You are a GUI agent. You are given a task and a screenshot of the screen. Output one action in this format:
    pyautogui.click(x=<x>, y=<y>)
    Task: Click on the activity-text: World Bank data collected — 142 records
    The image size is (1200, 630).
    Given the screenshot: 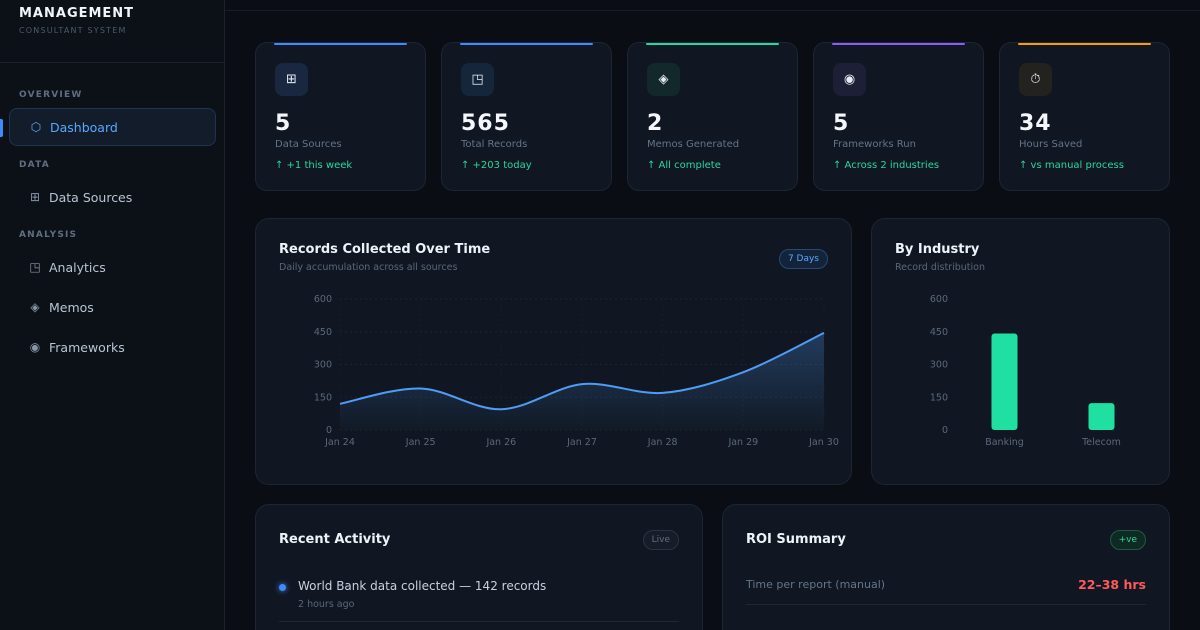 What is the action you would take?
    pyautogui.click(x=422, y=586)
    